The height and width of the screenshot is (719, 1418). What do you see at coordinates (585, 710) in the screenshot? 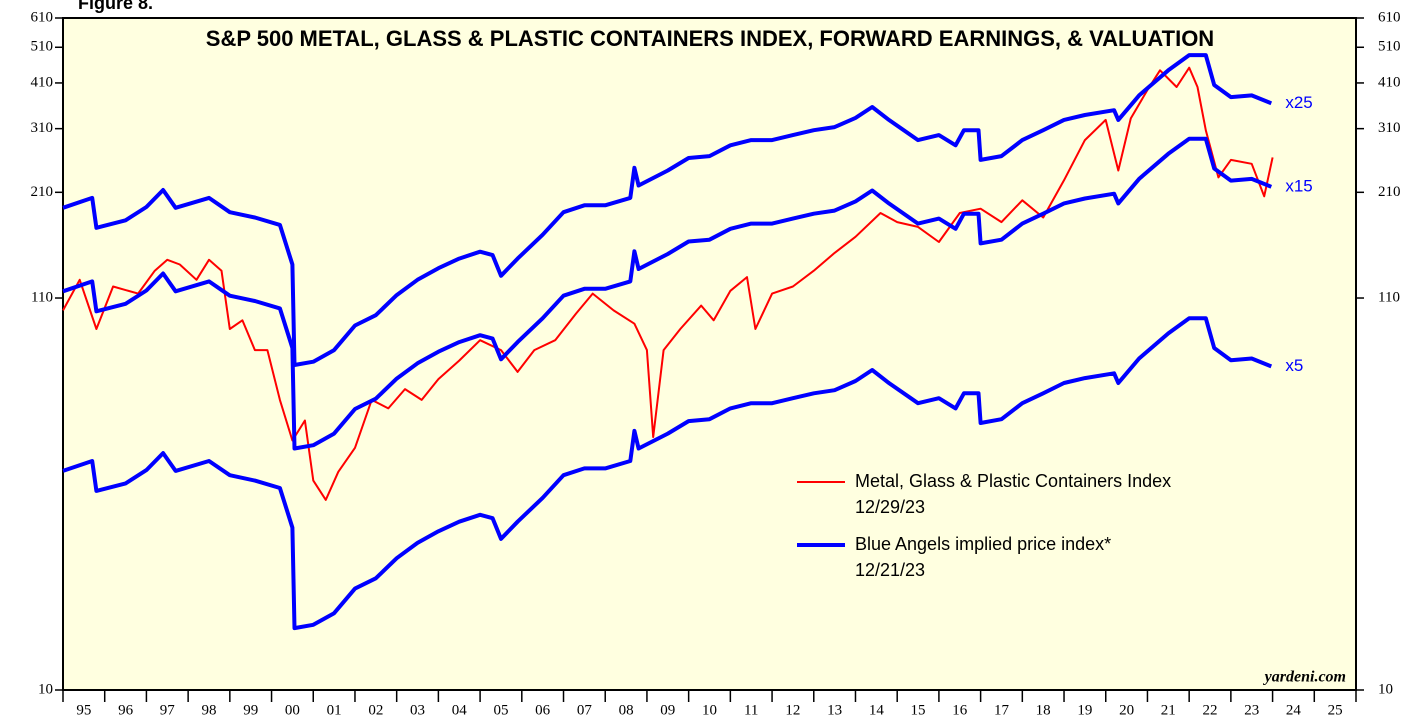
I see `x-tick-label: 07` at bounding box center [585, 710].